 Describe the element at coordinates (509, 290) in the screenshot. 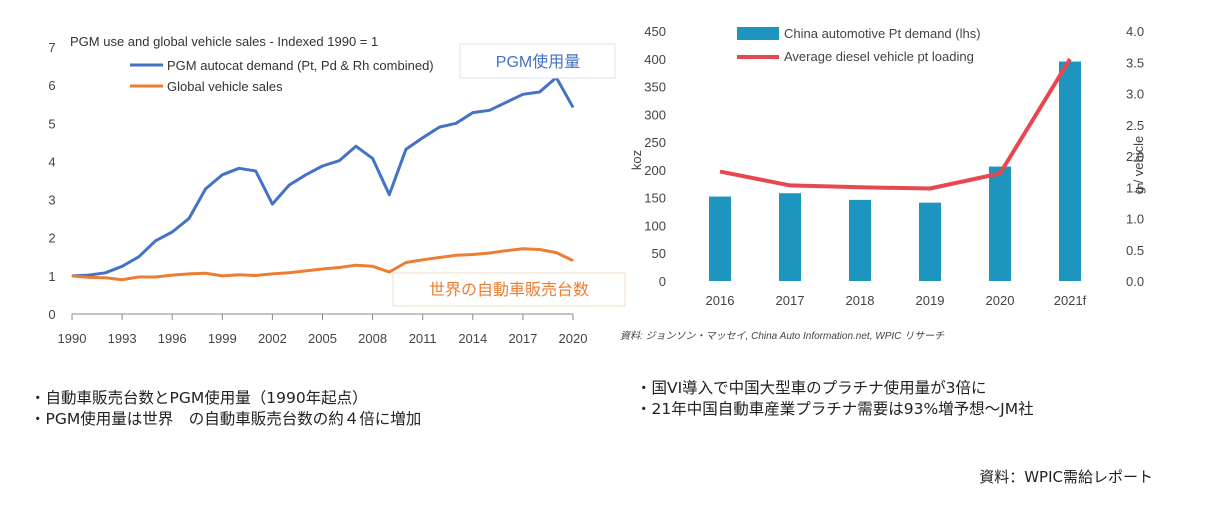

I see `annotation-vehicle-sales: 世界の自動車販売台数` at that location.